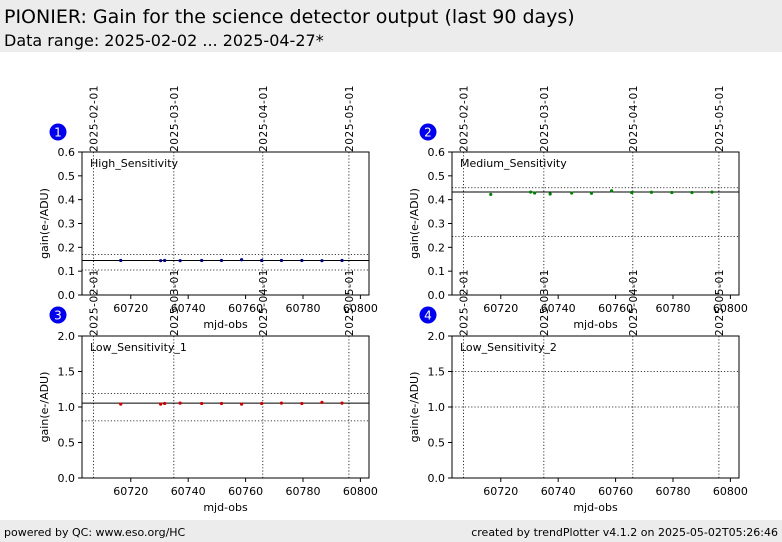 The image size is (782, 542). What do you see at coordinates (67, 271) in the screenshot?
I see `y-tick-label: 0.1` at bounding box center [67, 271].